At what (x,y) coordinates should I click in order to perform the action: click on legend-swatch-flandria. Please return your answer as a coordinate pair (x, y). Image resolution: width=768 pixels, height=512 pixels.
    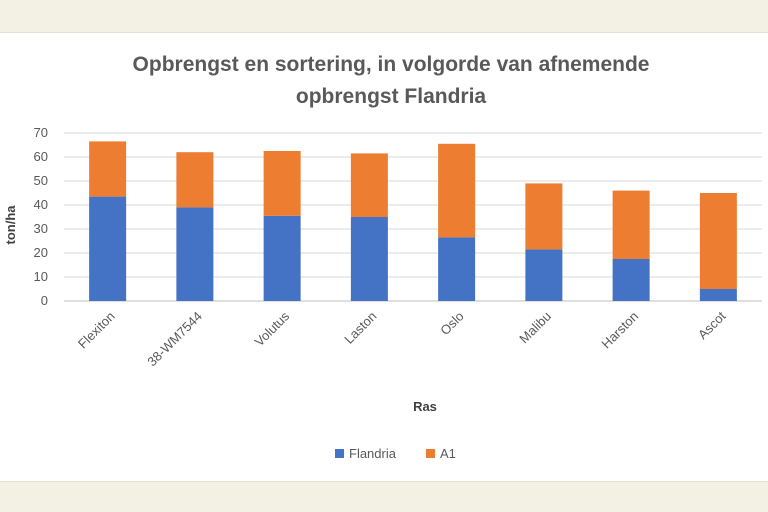
    Looking at the image, I should click on (339, 453).